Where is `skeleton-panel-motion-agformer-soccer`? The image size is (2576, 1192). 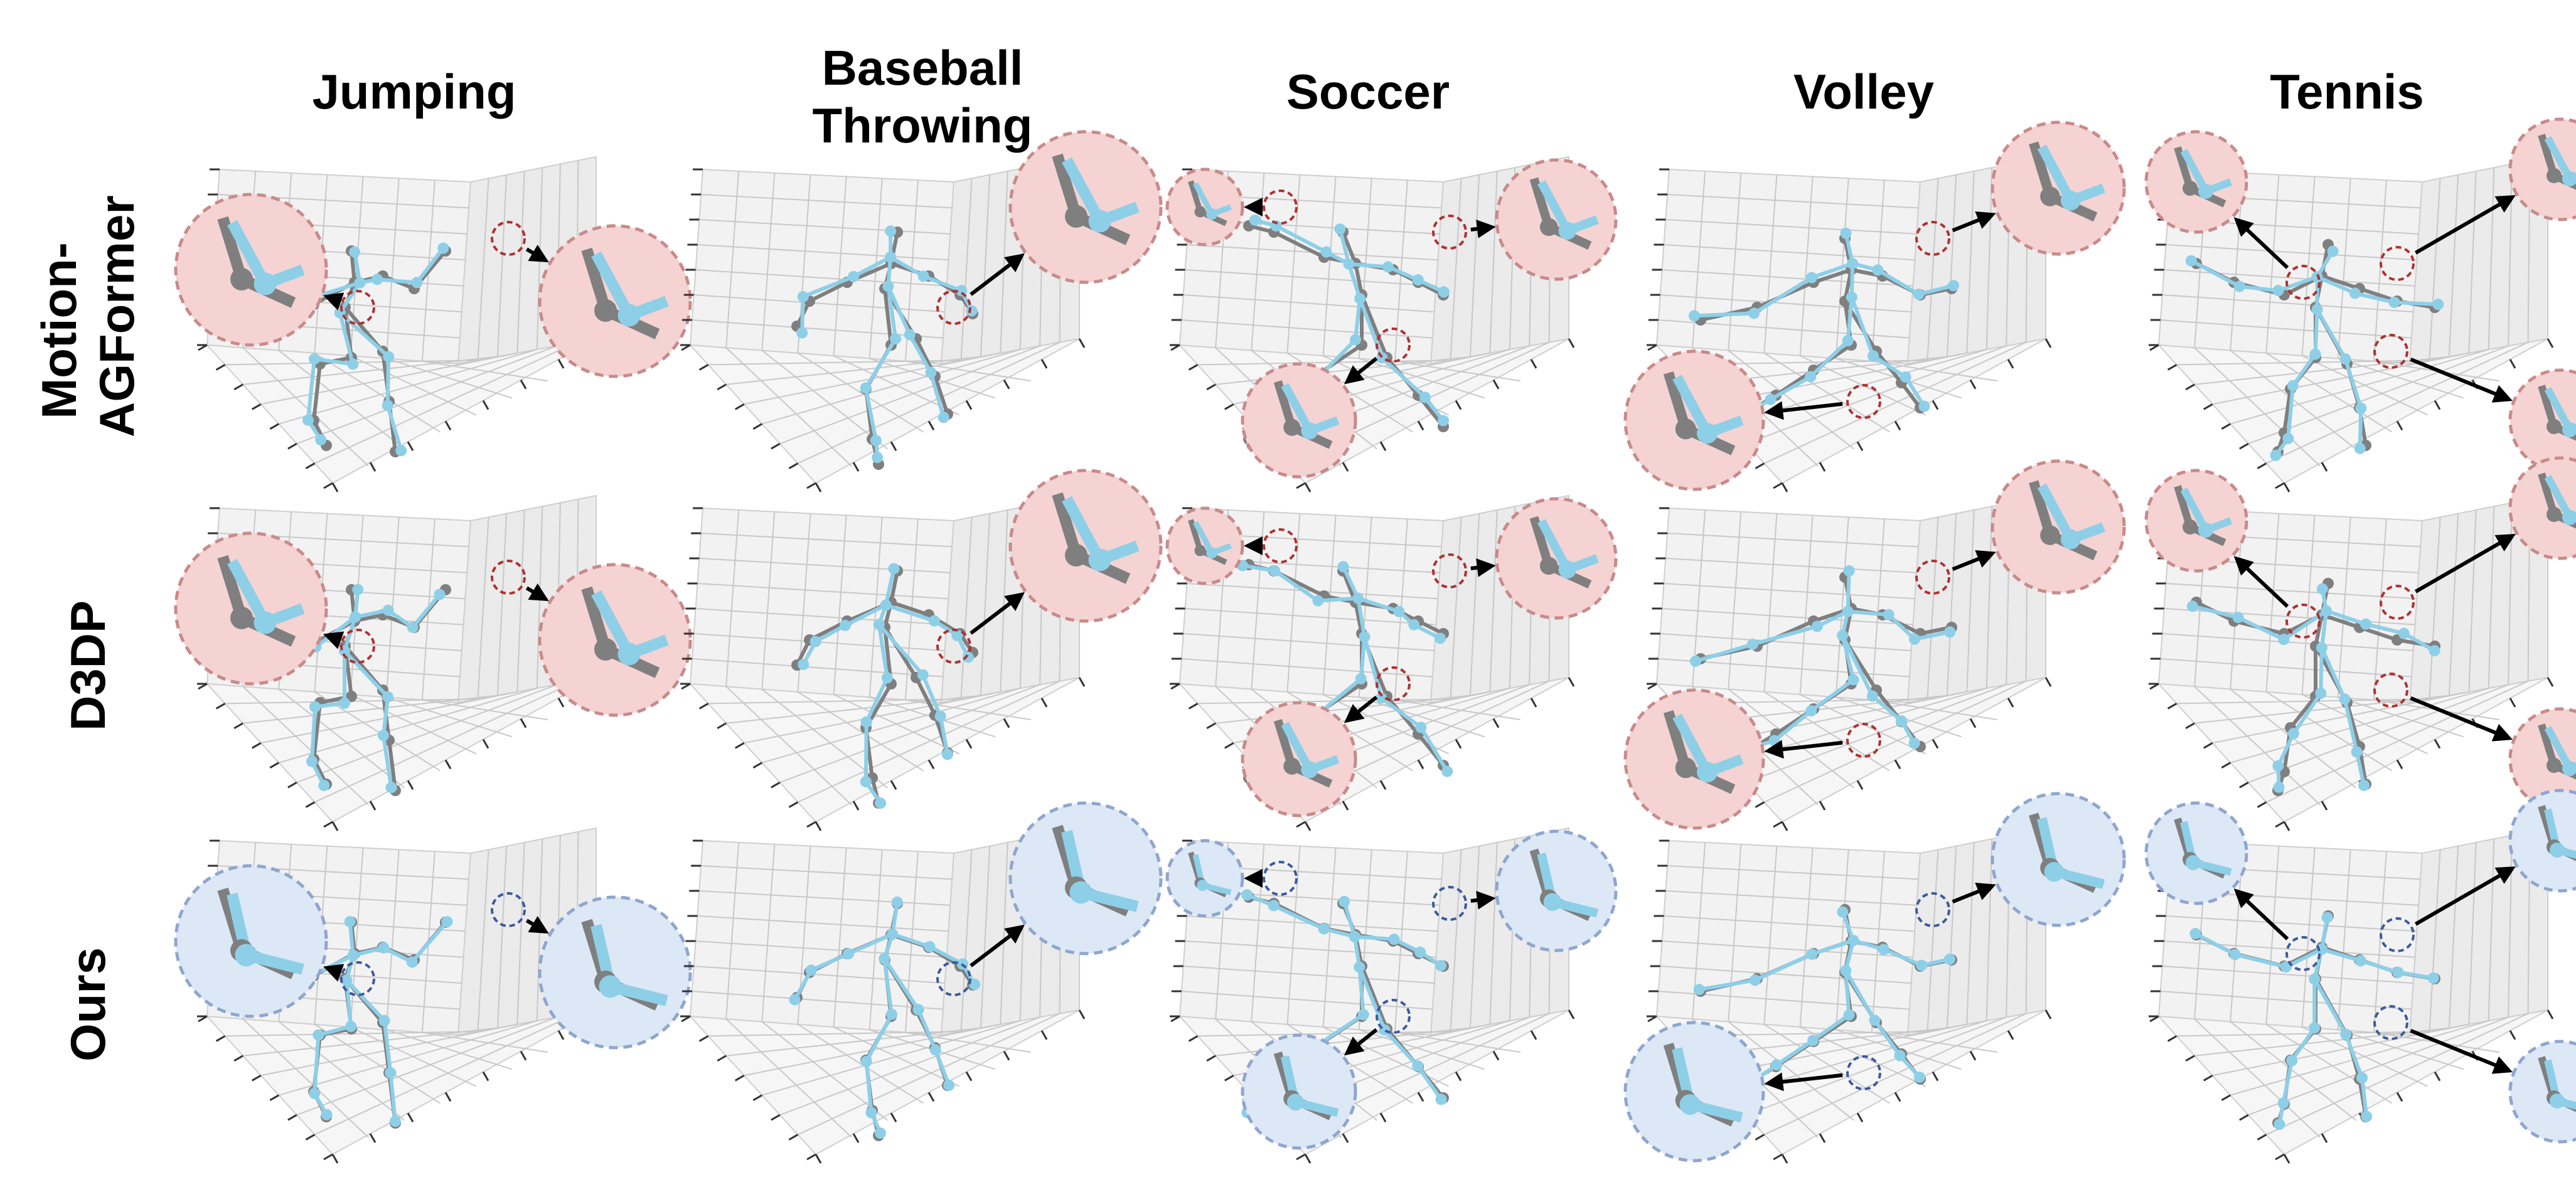 skeleton-panel-motion-agformer-soccer is located at coordinates (1423, 332).